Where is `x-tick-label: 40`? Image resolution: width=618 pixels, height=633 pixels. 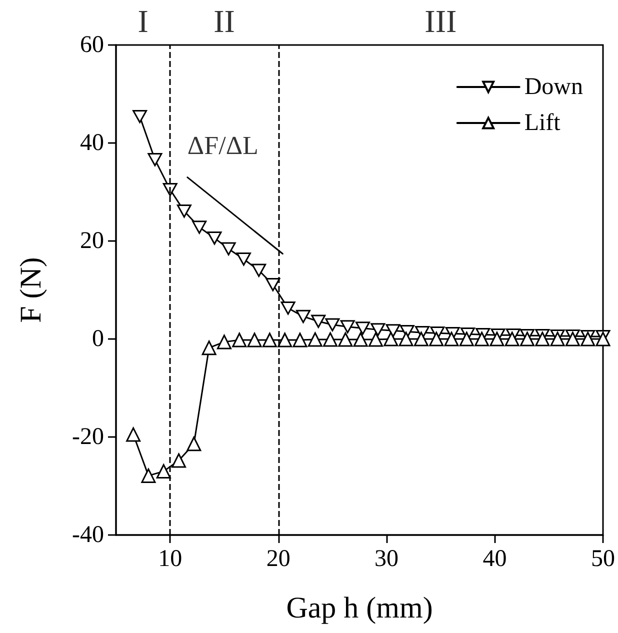
x-tick-label: 40 is located at coordinates (494, 559).